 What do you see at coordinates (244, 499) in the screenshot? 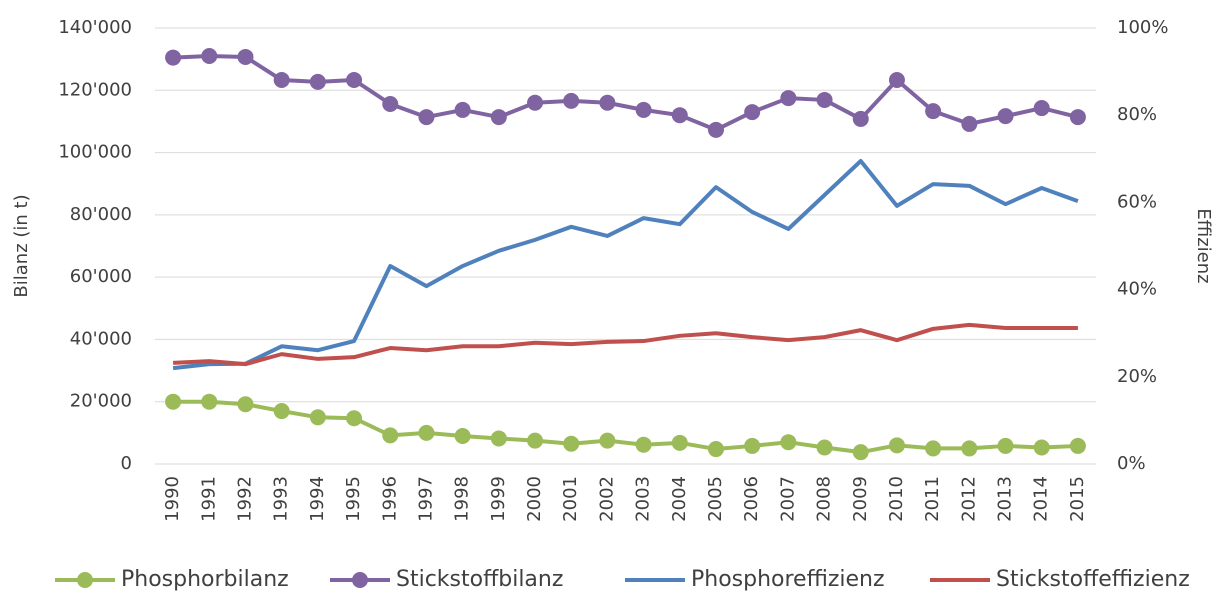
I see `x-tick-label: 1992` at bounding box center [244, 499].